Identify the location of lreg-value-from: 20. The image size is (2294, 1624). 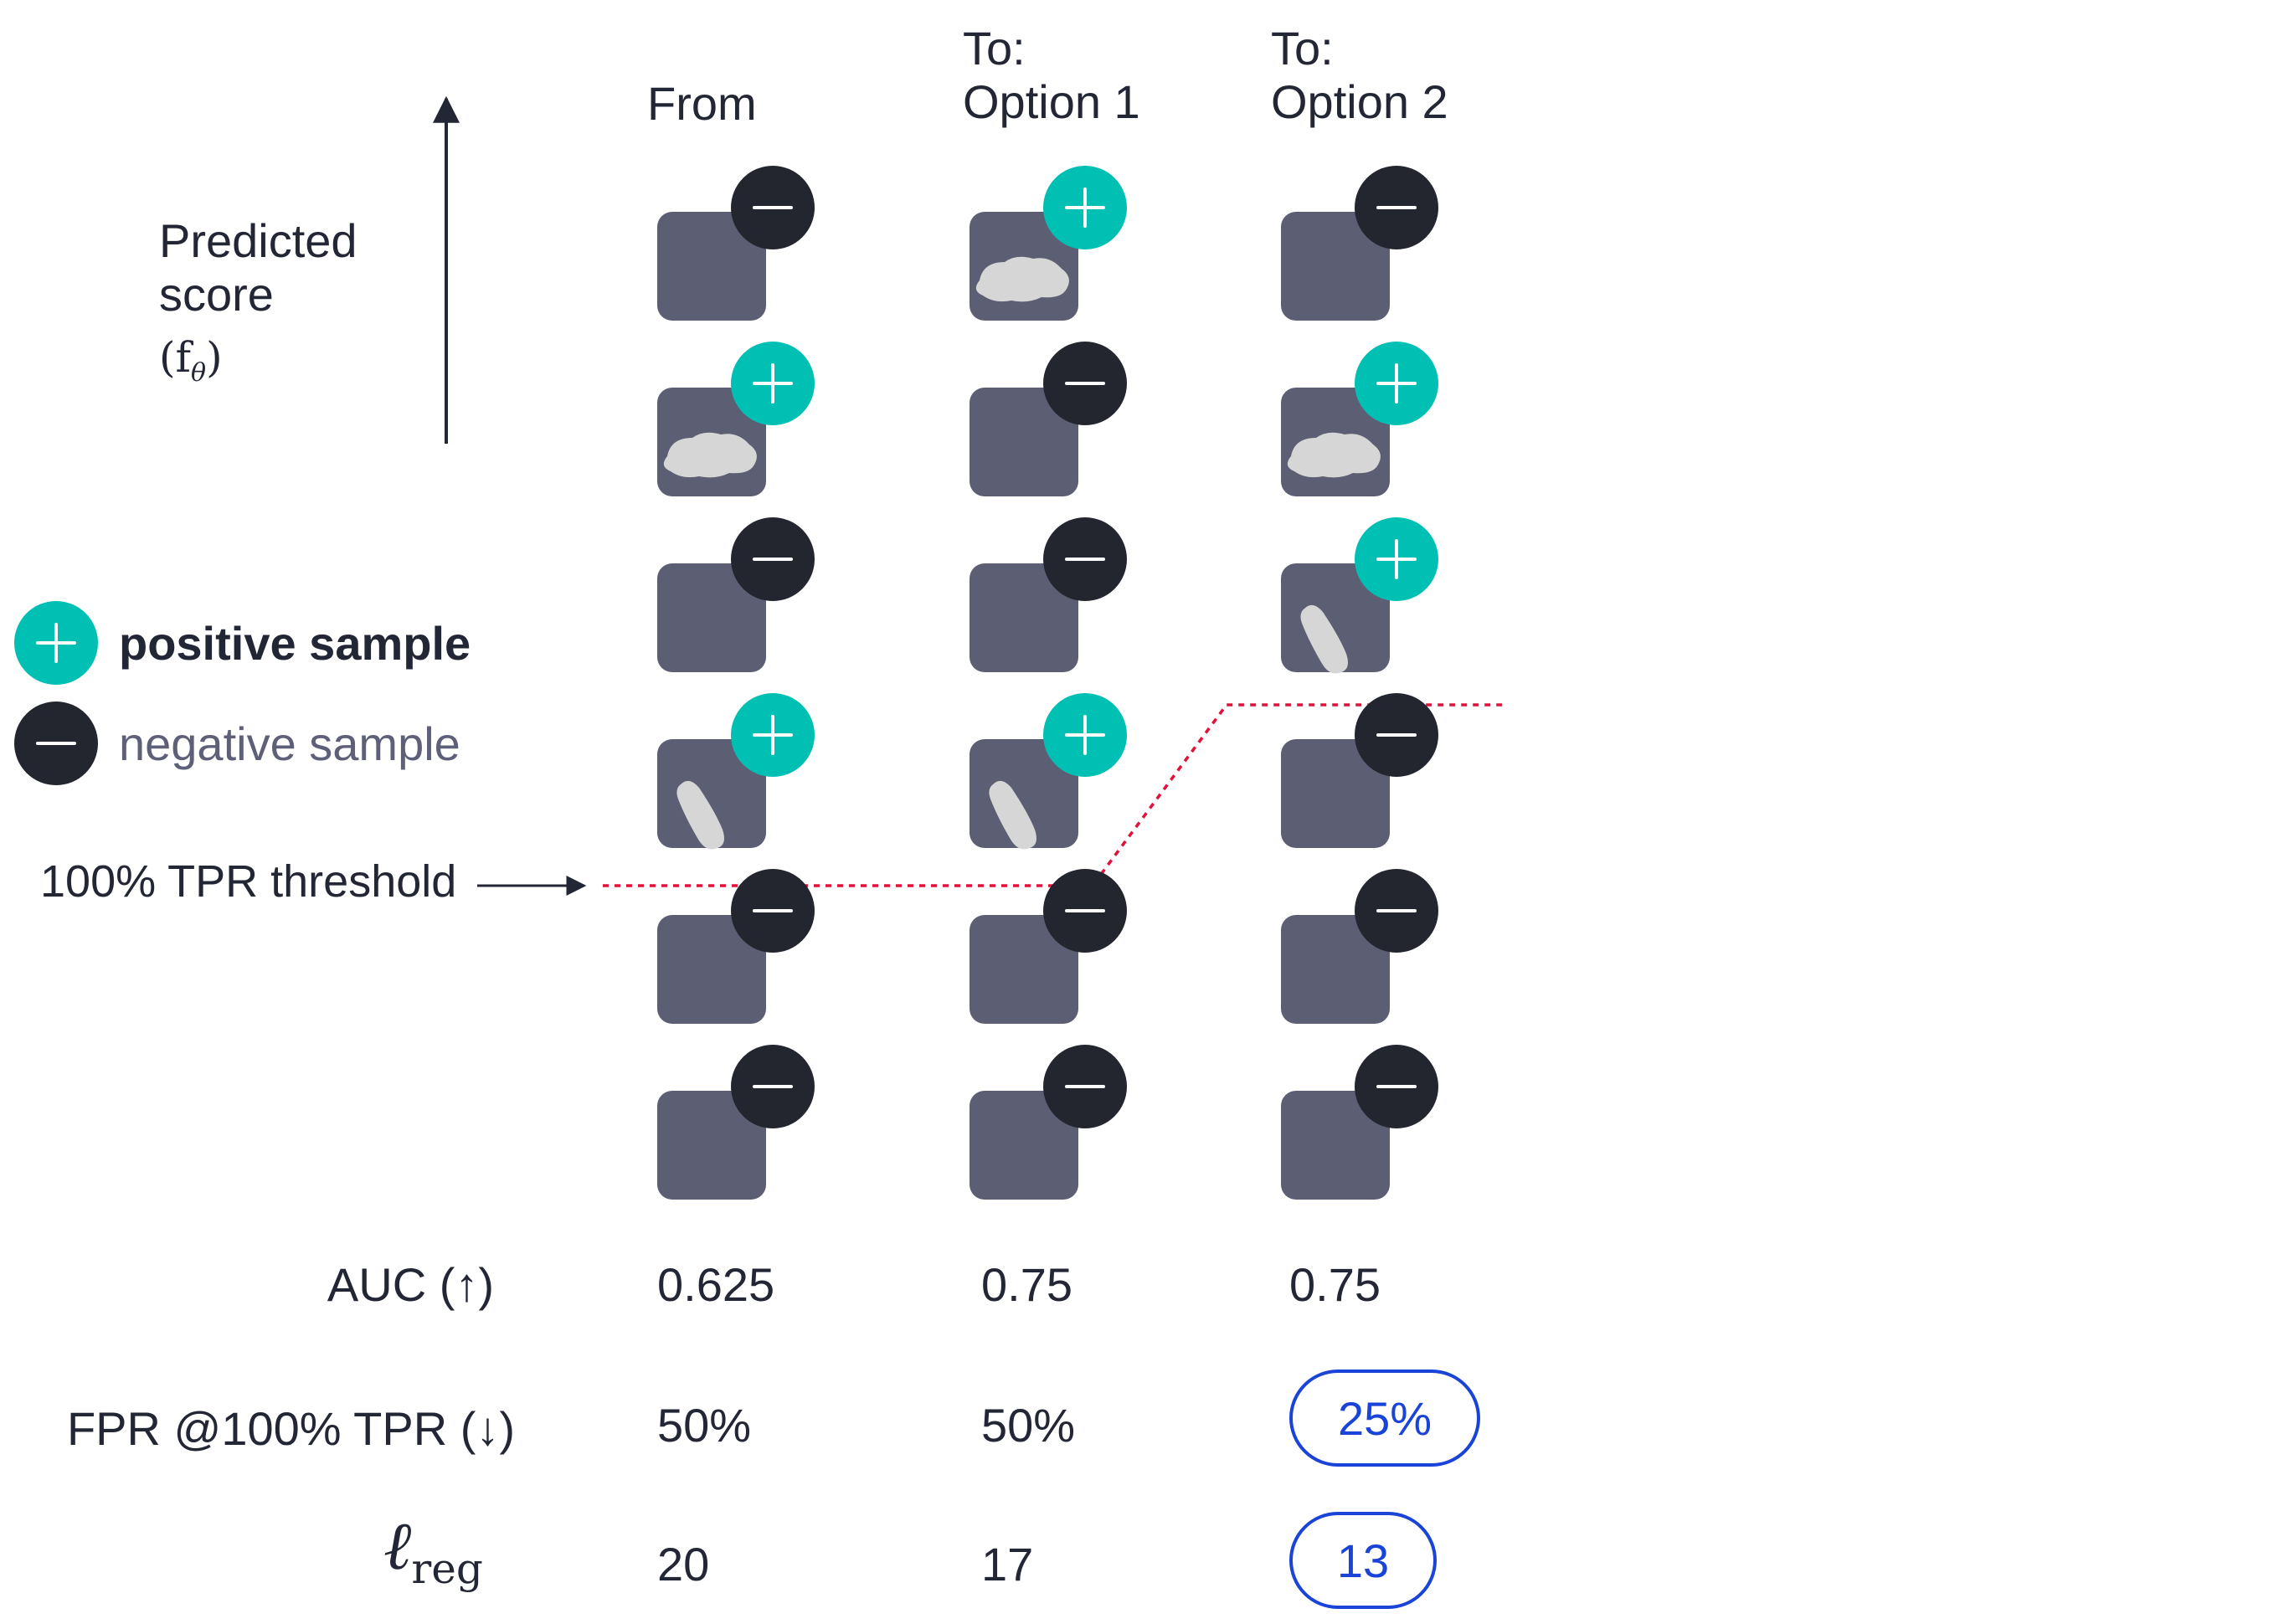
(683, 1564).